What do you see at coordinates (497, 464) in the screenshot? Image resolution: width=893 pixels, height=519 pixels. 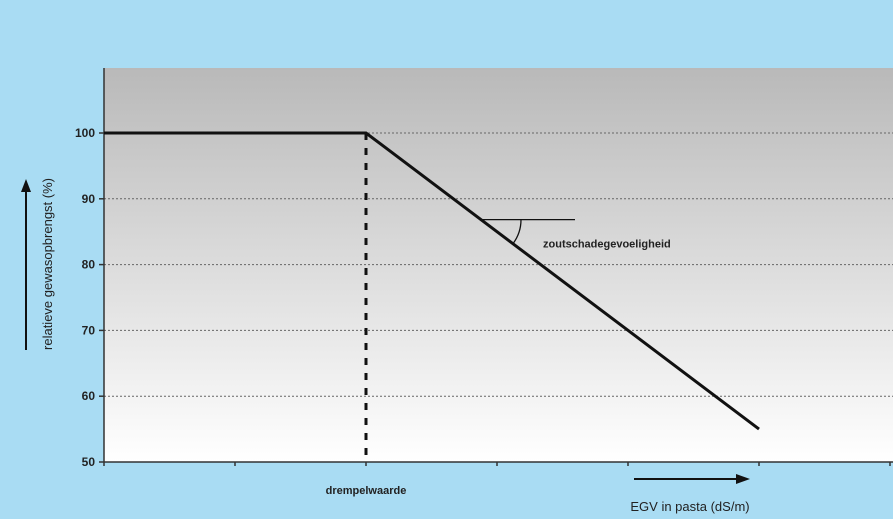 I see `x-ticks` at bounding box center [497, 464].